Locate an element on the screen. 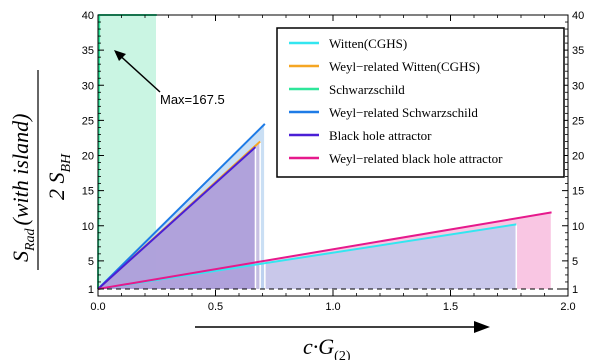  y-tick-label-right: 20 is located at coordinates (578, 157).